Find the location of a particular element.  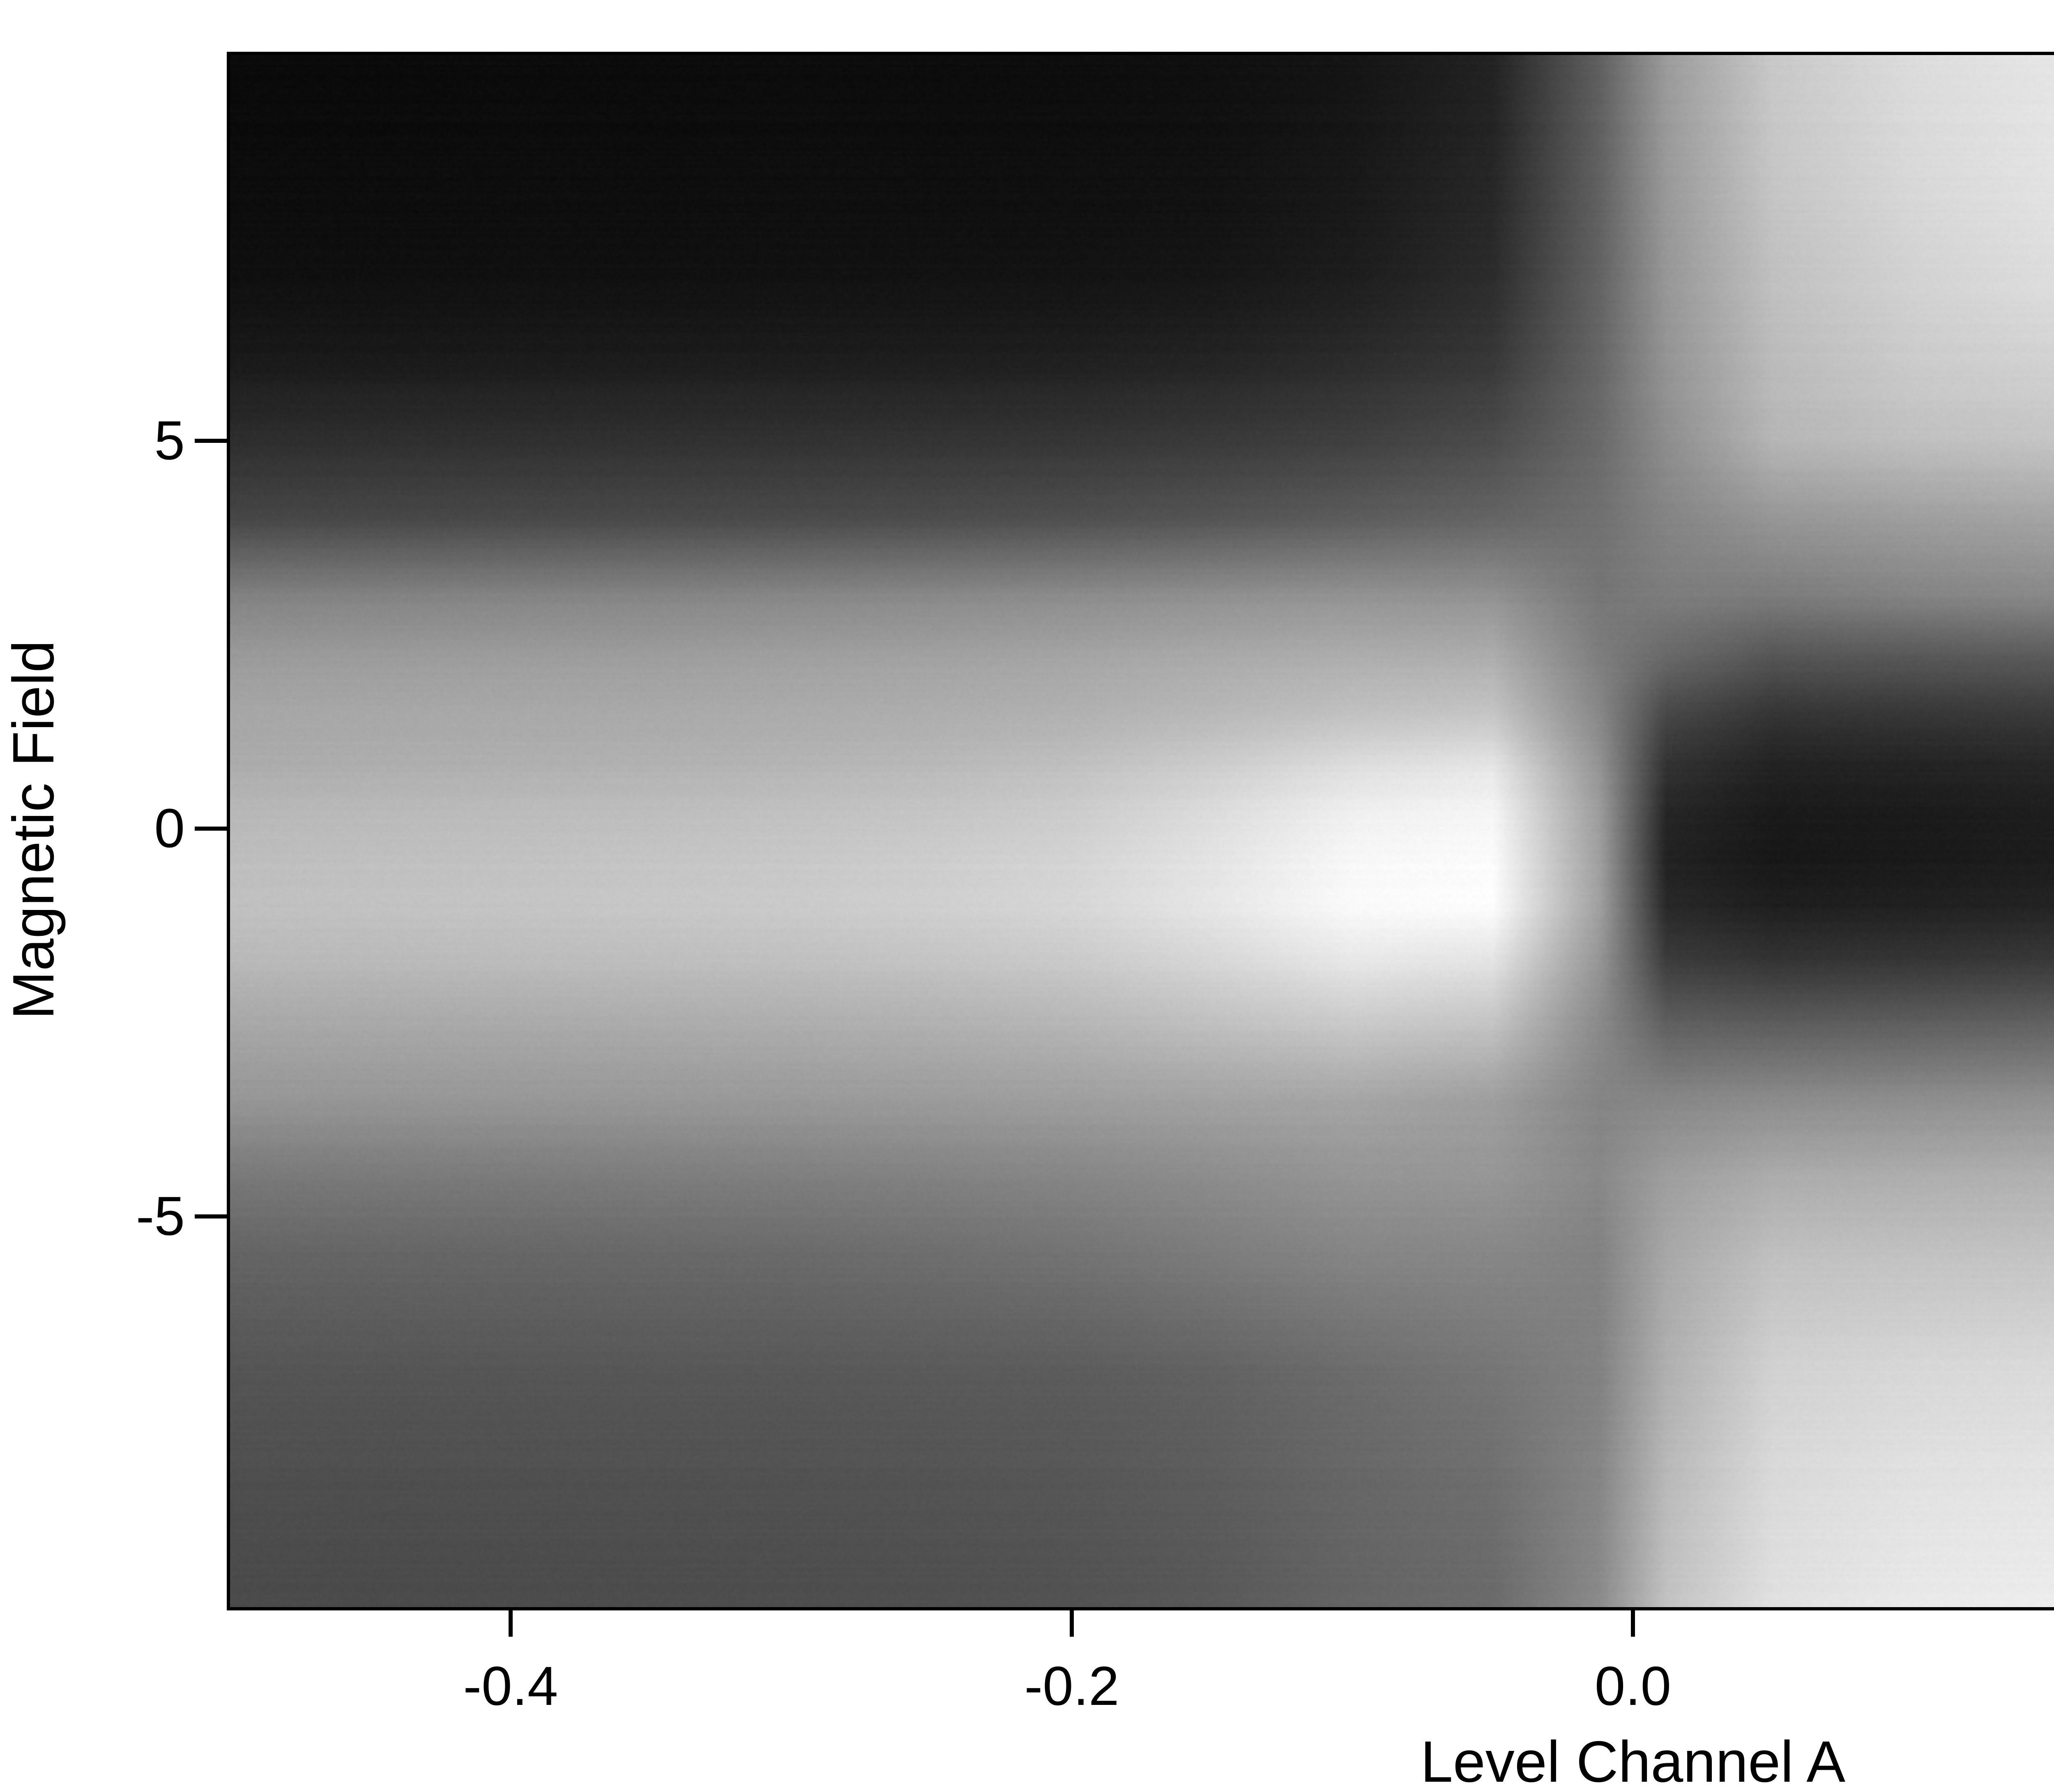

y-tick-label: -5 is located at coordinates (160, 1216).